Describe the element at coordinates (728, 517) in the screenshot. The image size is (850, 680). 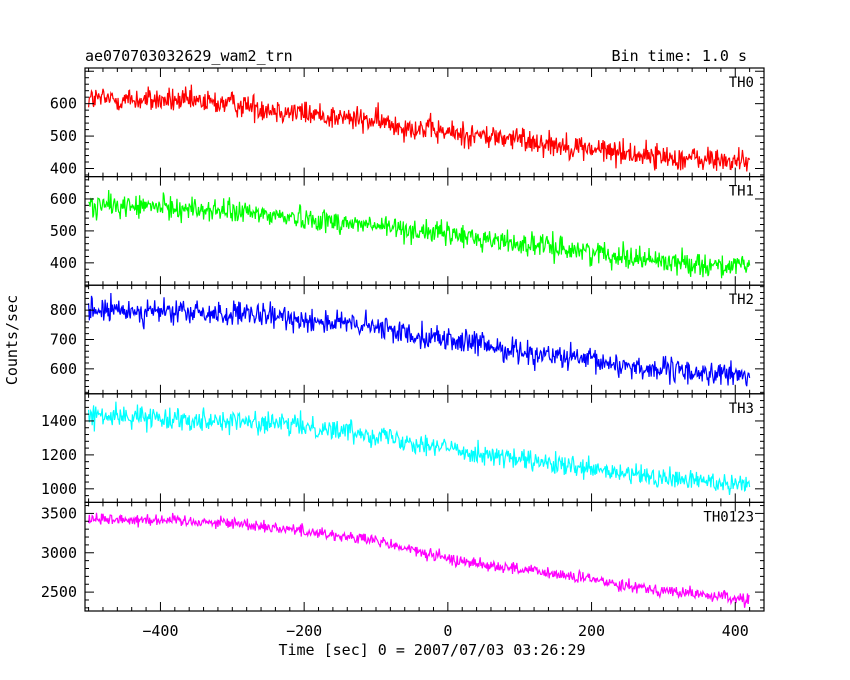
I see `panel-label-th0123: TH0123` at that location.